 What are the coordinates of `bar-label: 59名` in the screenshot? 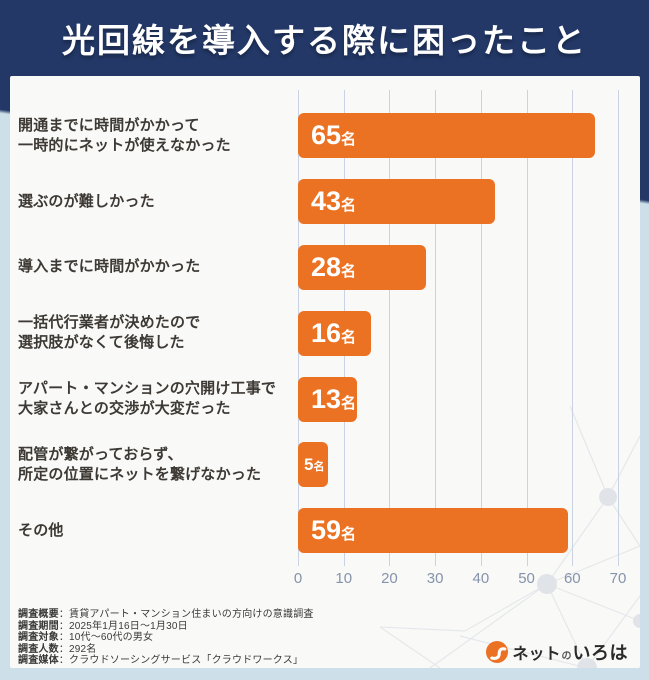 It's located at (327, 530).